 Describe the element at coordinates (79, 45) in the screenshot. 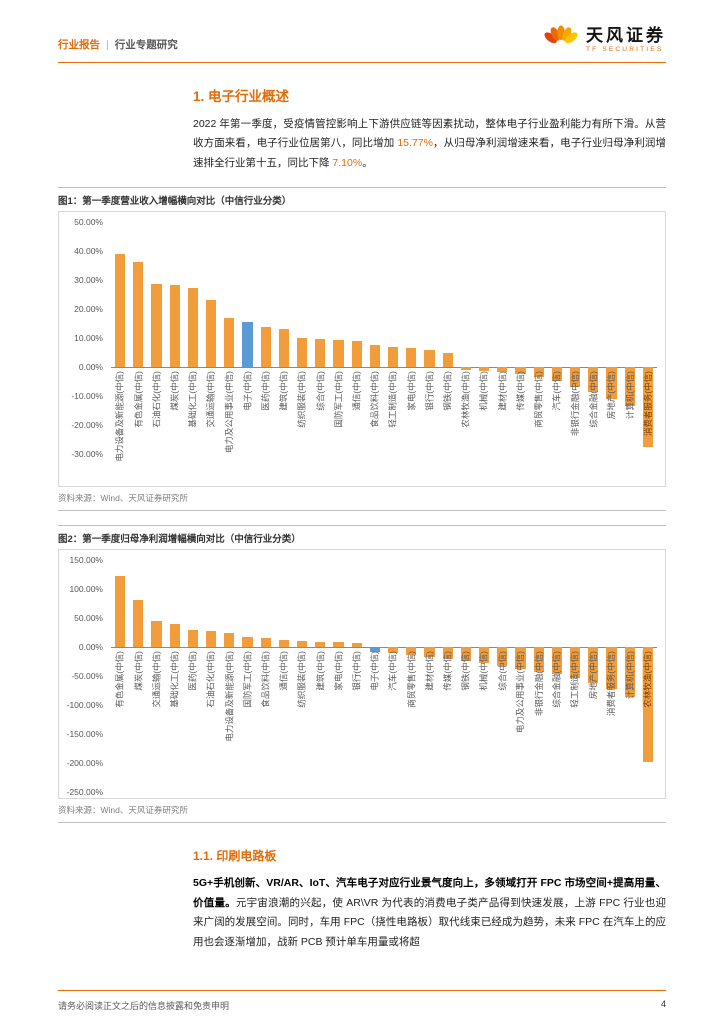

I see `doc-type-label: 行业报告` at that location.